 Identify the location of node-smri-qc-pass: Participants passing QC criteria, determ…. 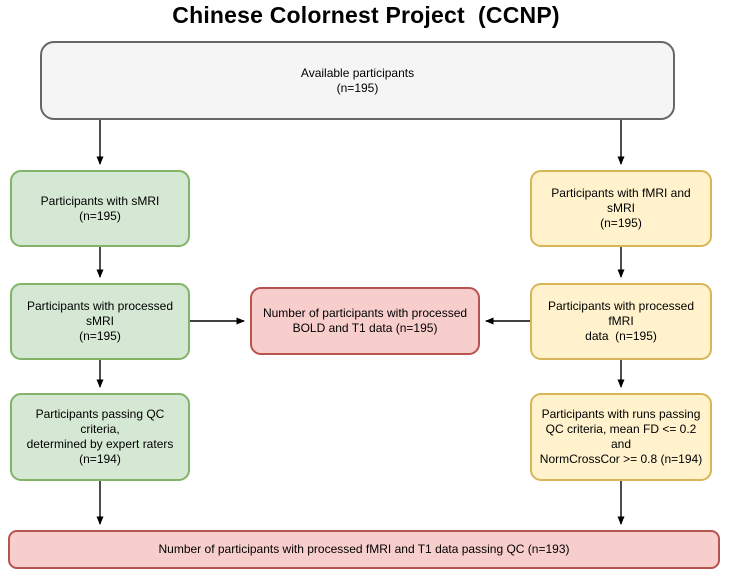
(100, 437).